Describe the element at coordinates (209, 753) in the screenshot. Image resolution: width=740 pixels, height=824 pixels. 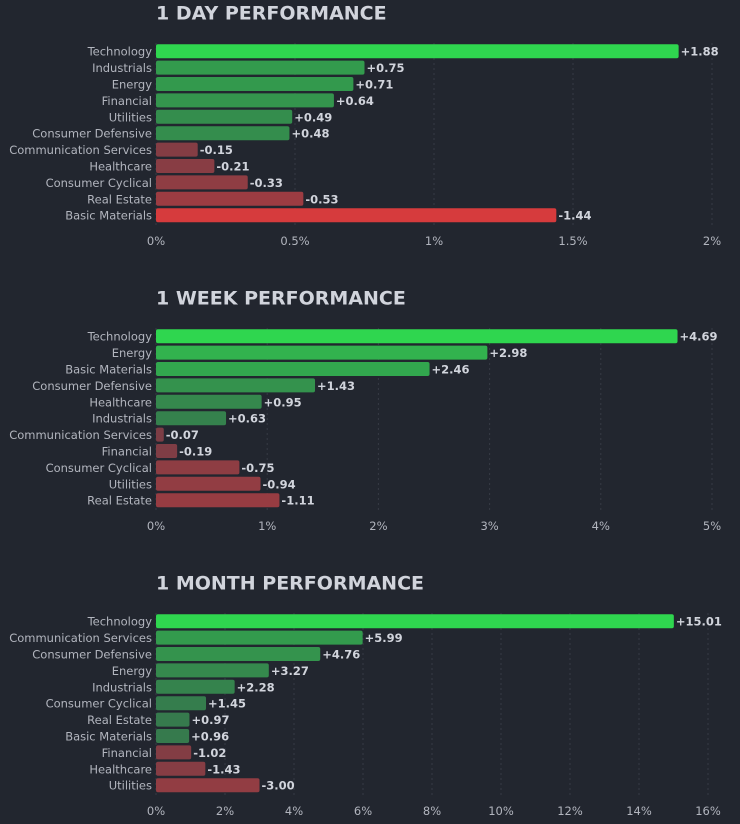
I see `value-label: -1.02` at that location.